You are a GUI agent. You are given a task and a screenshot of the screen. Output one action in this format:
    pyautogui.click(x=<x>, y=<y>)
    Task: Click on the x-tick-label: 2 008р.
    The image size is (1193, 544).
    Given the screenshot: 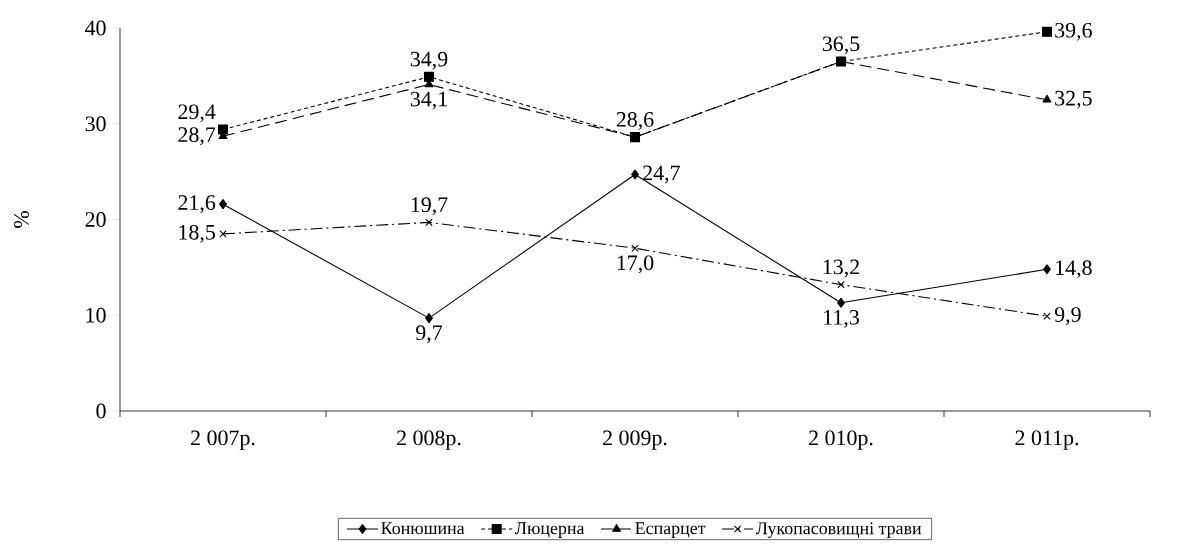 What is the action you would take?
    pyautogui.click(x=429, y=440)
    